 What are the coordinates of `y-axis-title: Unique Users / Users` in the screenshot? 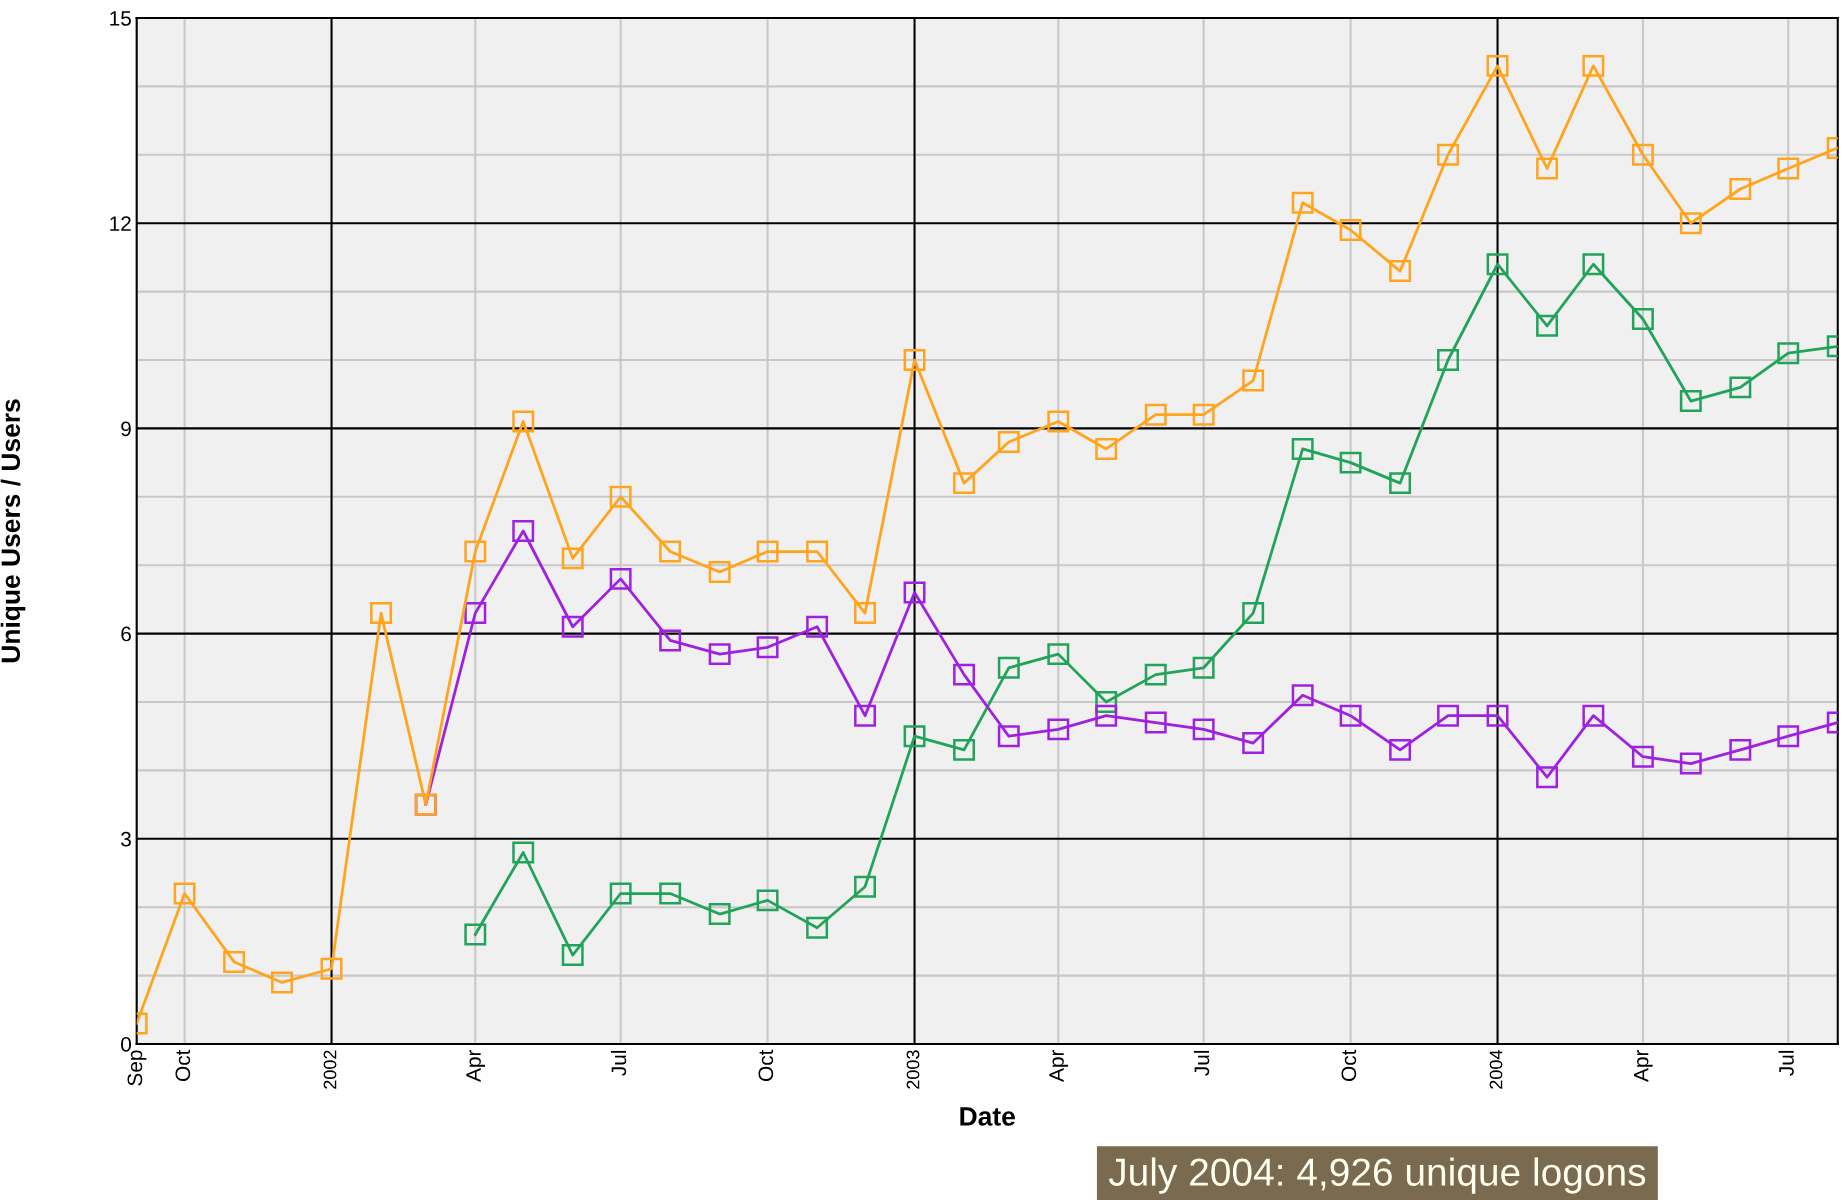 It's located at (13, 531).